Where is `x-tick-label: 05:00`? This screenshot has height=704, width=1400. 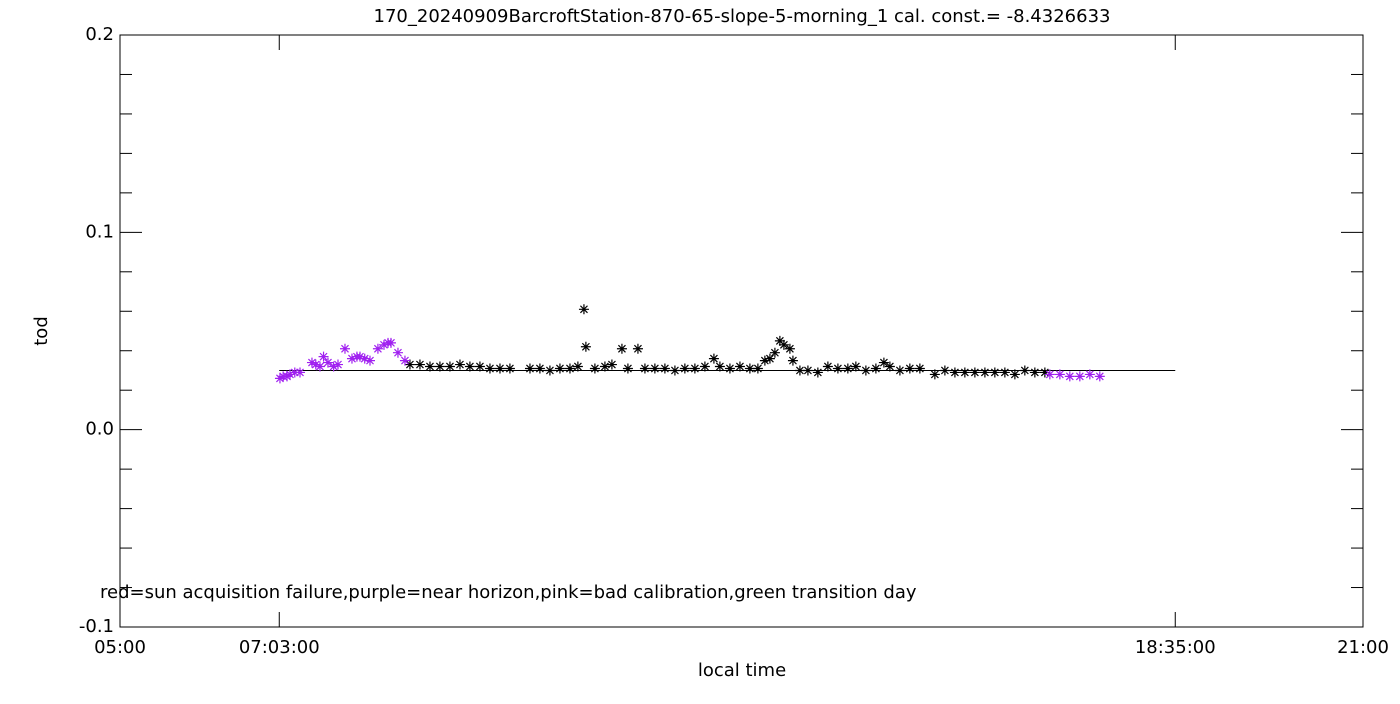 x-tick-label: 05:00 is located at coordinates (120, 647).